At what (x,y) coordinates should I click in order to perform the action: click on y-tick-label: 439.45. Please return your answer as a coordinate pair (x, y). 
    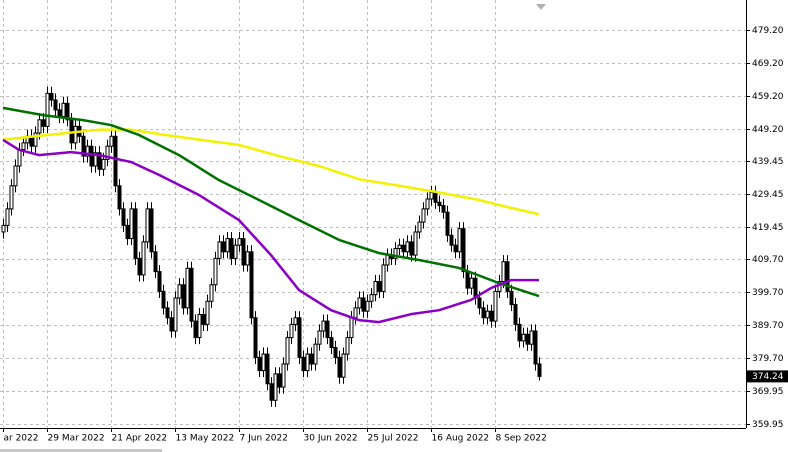
    Looking at the image, I should click on (768, 162).